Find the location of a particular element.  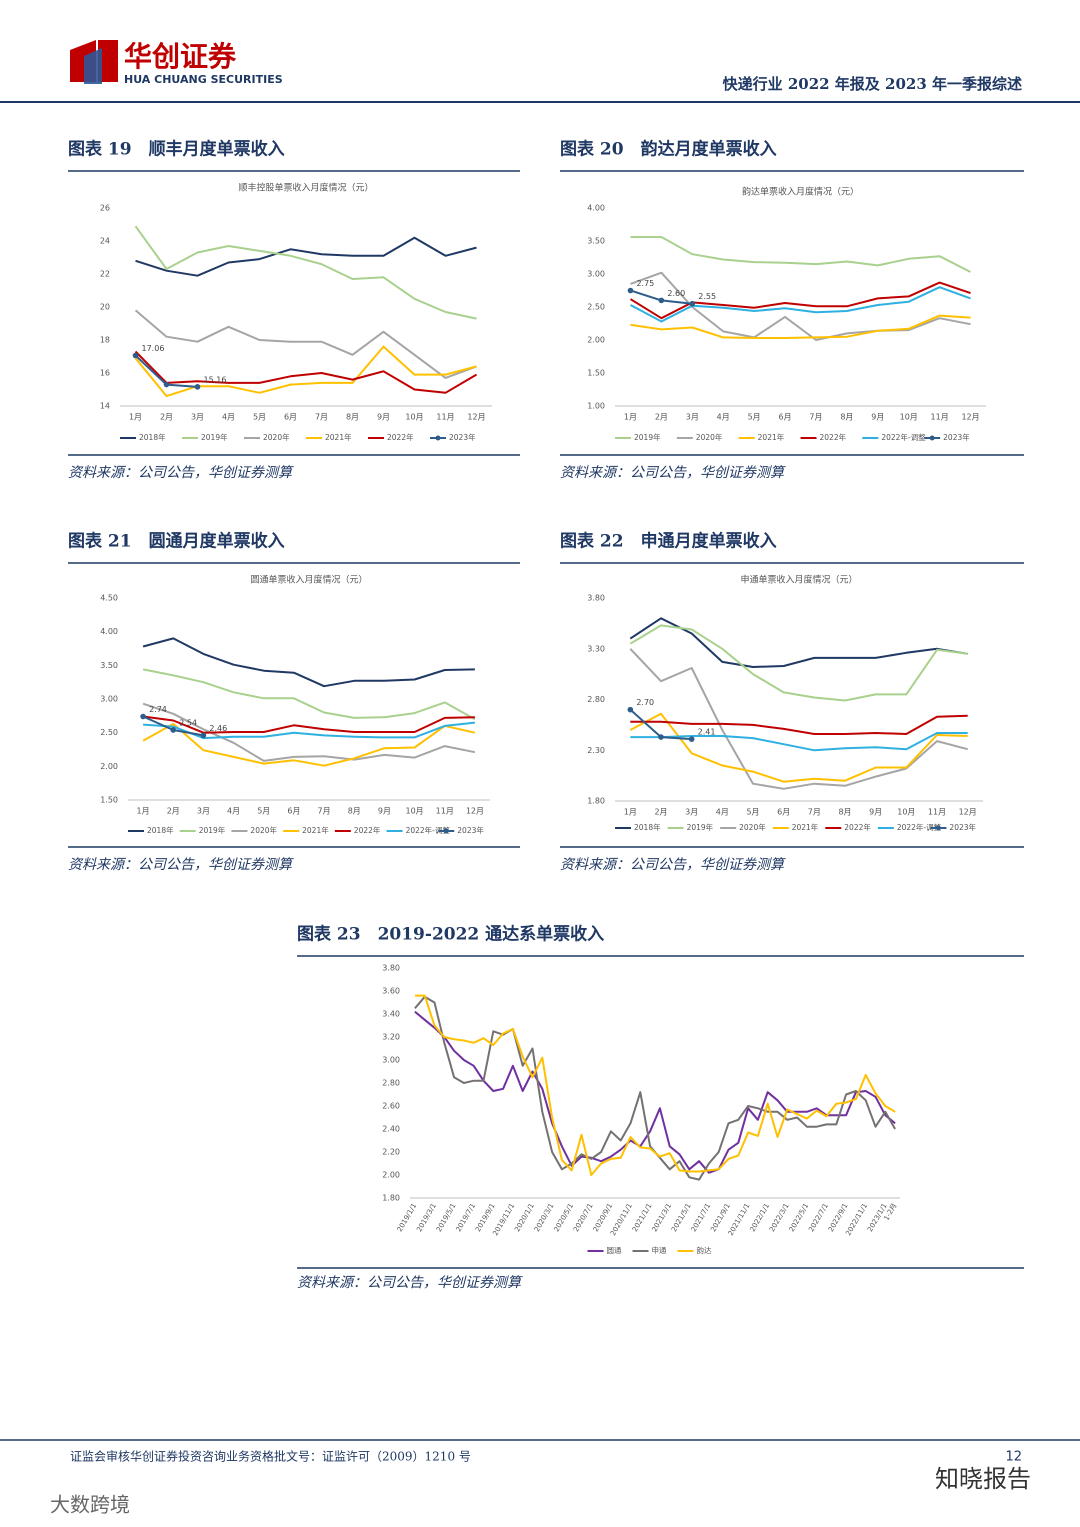

legend-label: 2021年 is located at coordinates (338, 437).